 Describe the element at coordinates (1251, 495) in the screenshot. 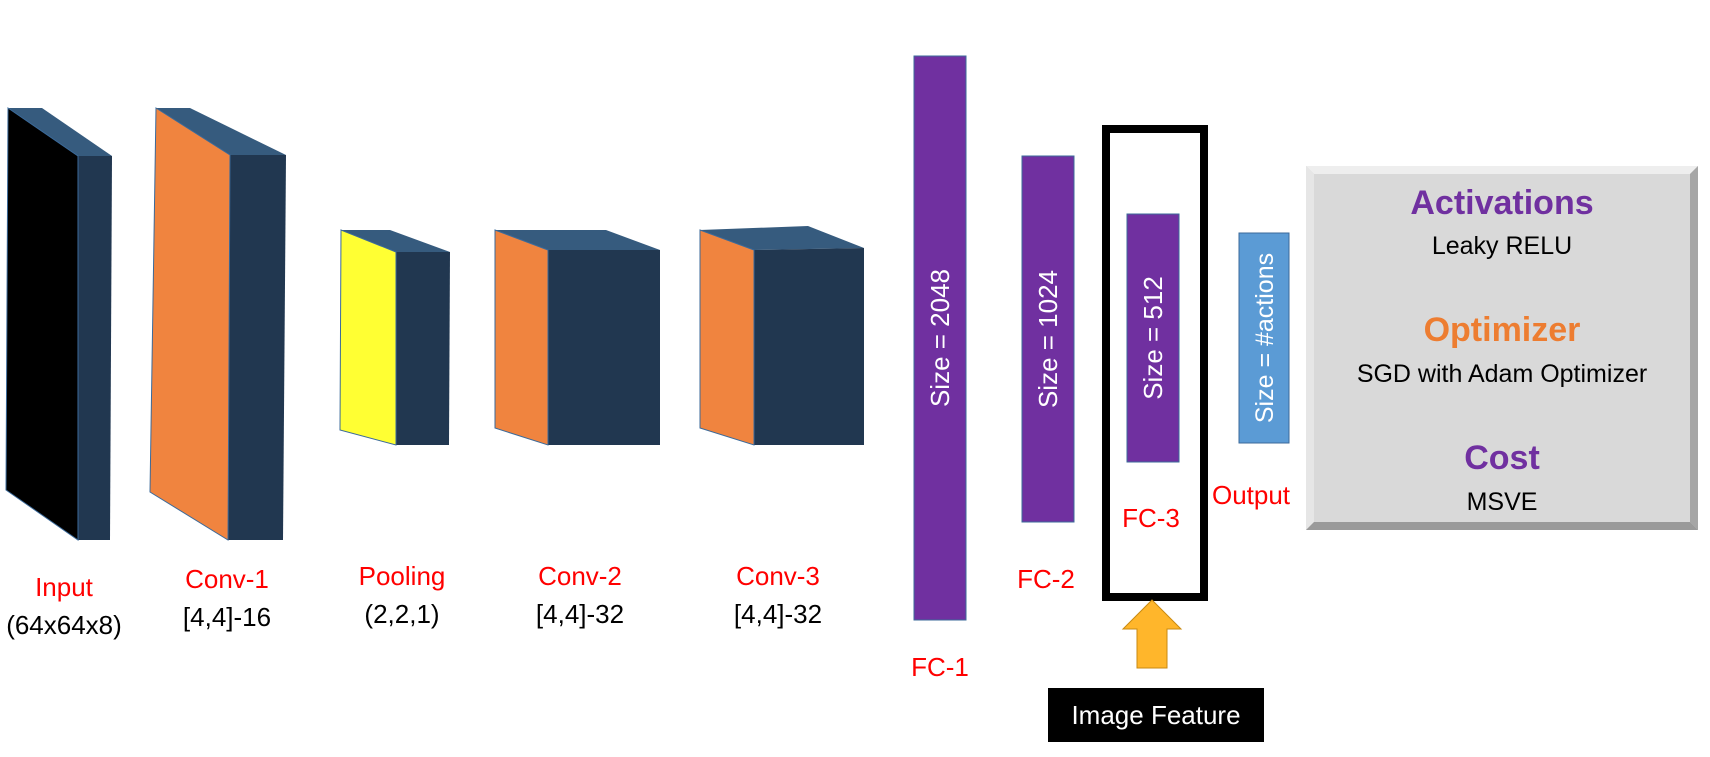

I see `output-label: Output` at that location.